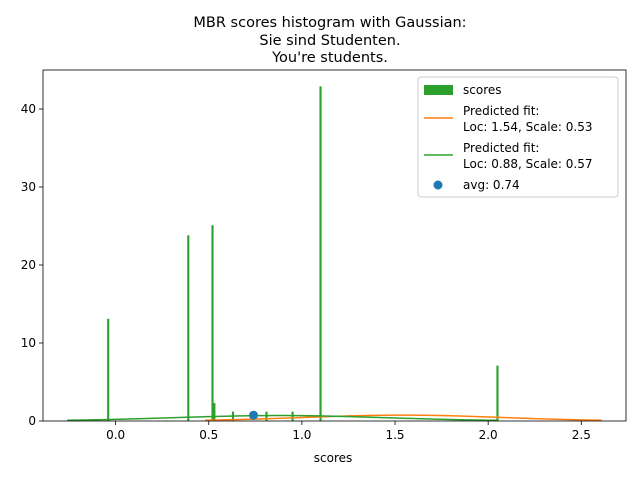 The image size is (640, 484). I want to click on x-tick-label: 0.0, so click(115, 435).